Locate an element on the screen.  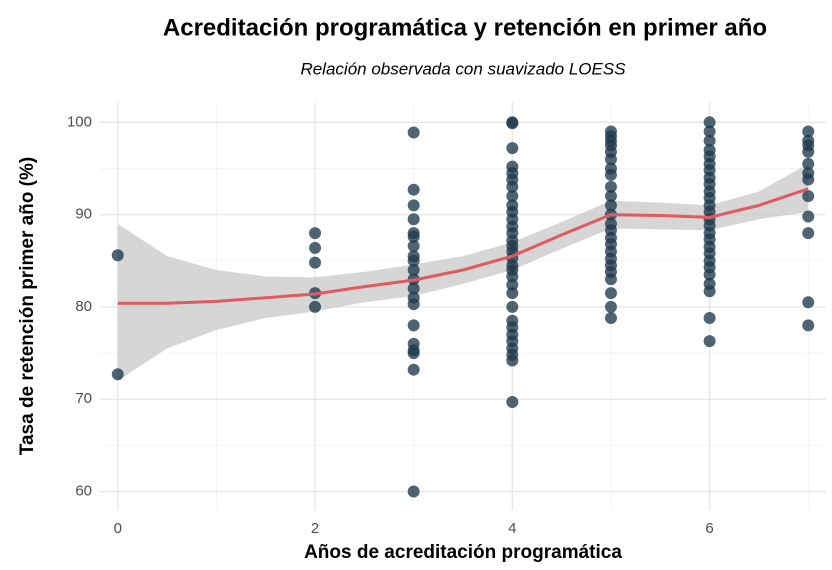
x-tick-label: 4 is located at coordinates (512, 528).